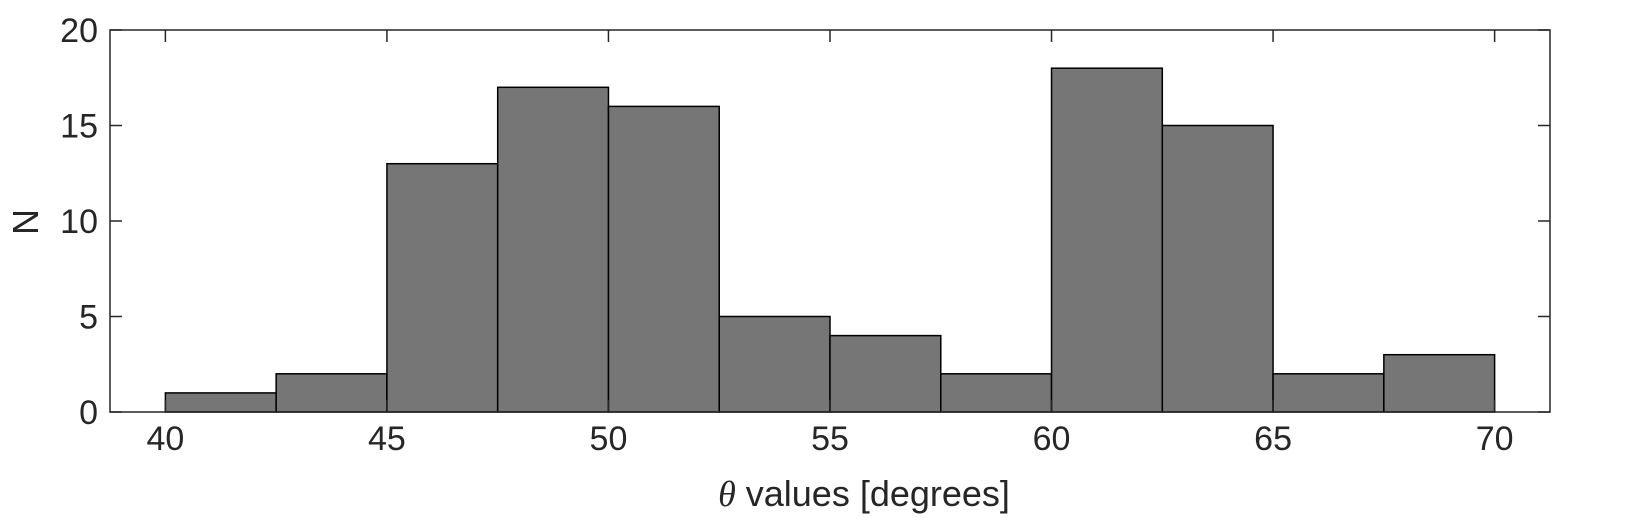  I want to click on x-tick-label: 40, so click(165, 439).